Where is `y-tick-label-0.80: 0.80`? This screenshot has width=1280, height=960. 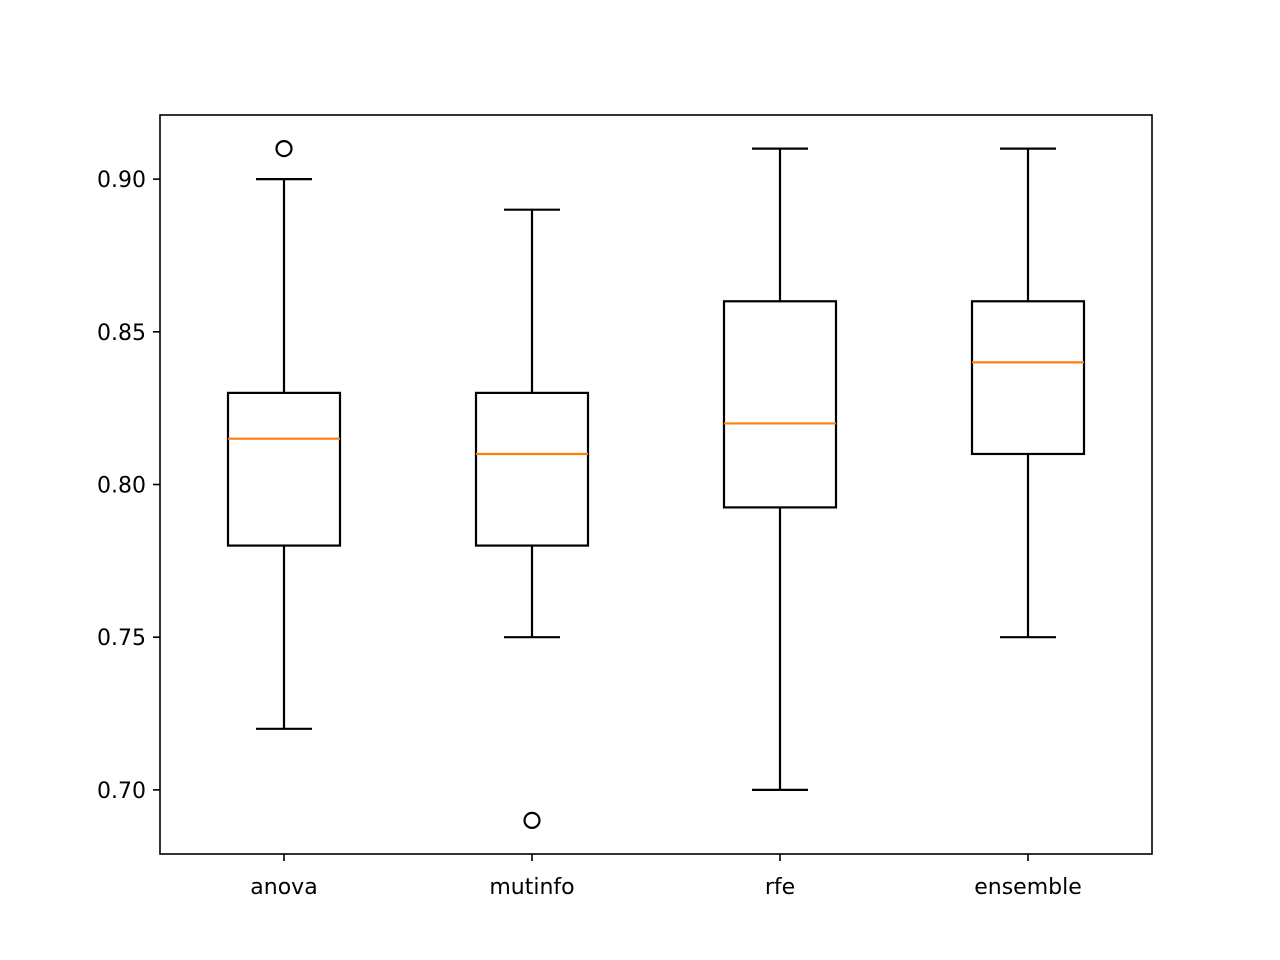
y-tick-label-0.80: 0.80 is located at coordinates (121, 486).